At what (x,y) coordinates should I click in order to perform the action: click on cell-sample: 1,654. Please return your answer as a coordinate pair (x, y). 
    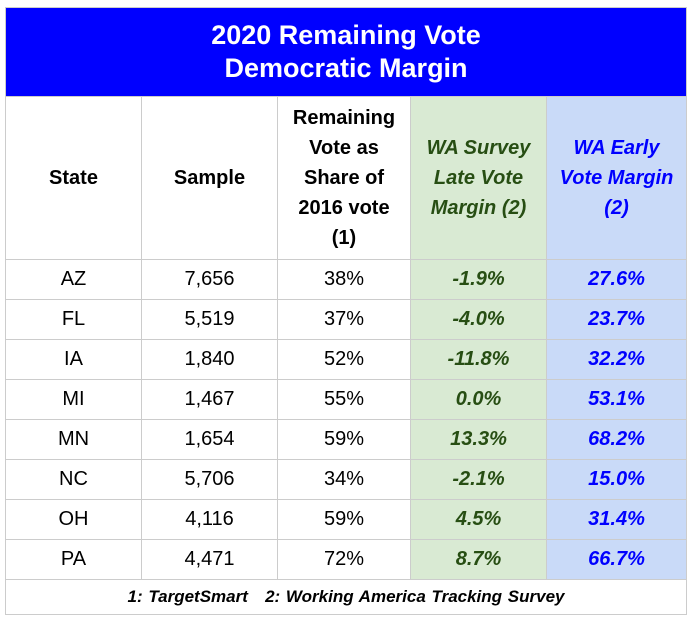
    Looking at the image, I should click on (209, 439).